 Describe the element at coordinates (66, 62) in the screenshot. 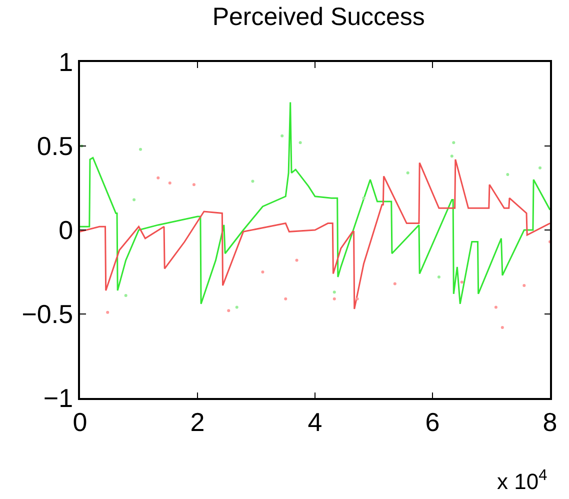

I see `y-tick-label: 1` at that location.